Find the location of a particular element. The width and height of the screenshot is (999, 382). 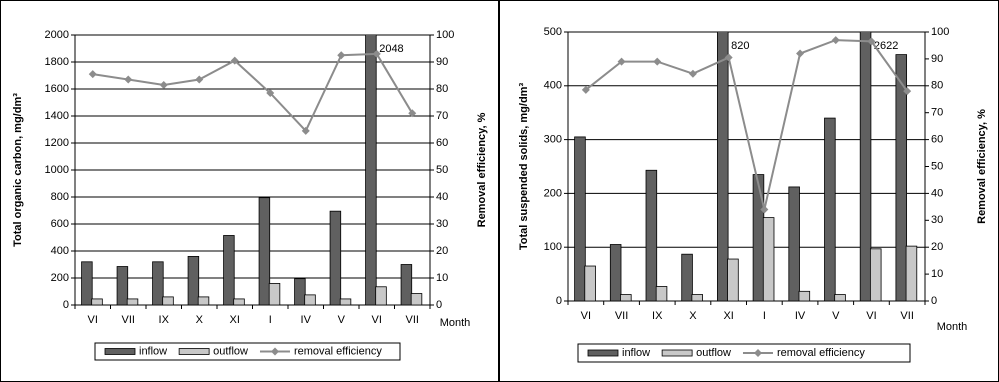

y-tick-label: 1200 is located at coordinates (57, 143).